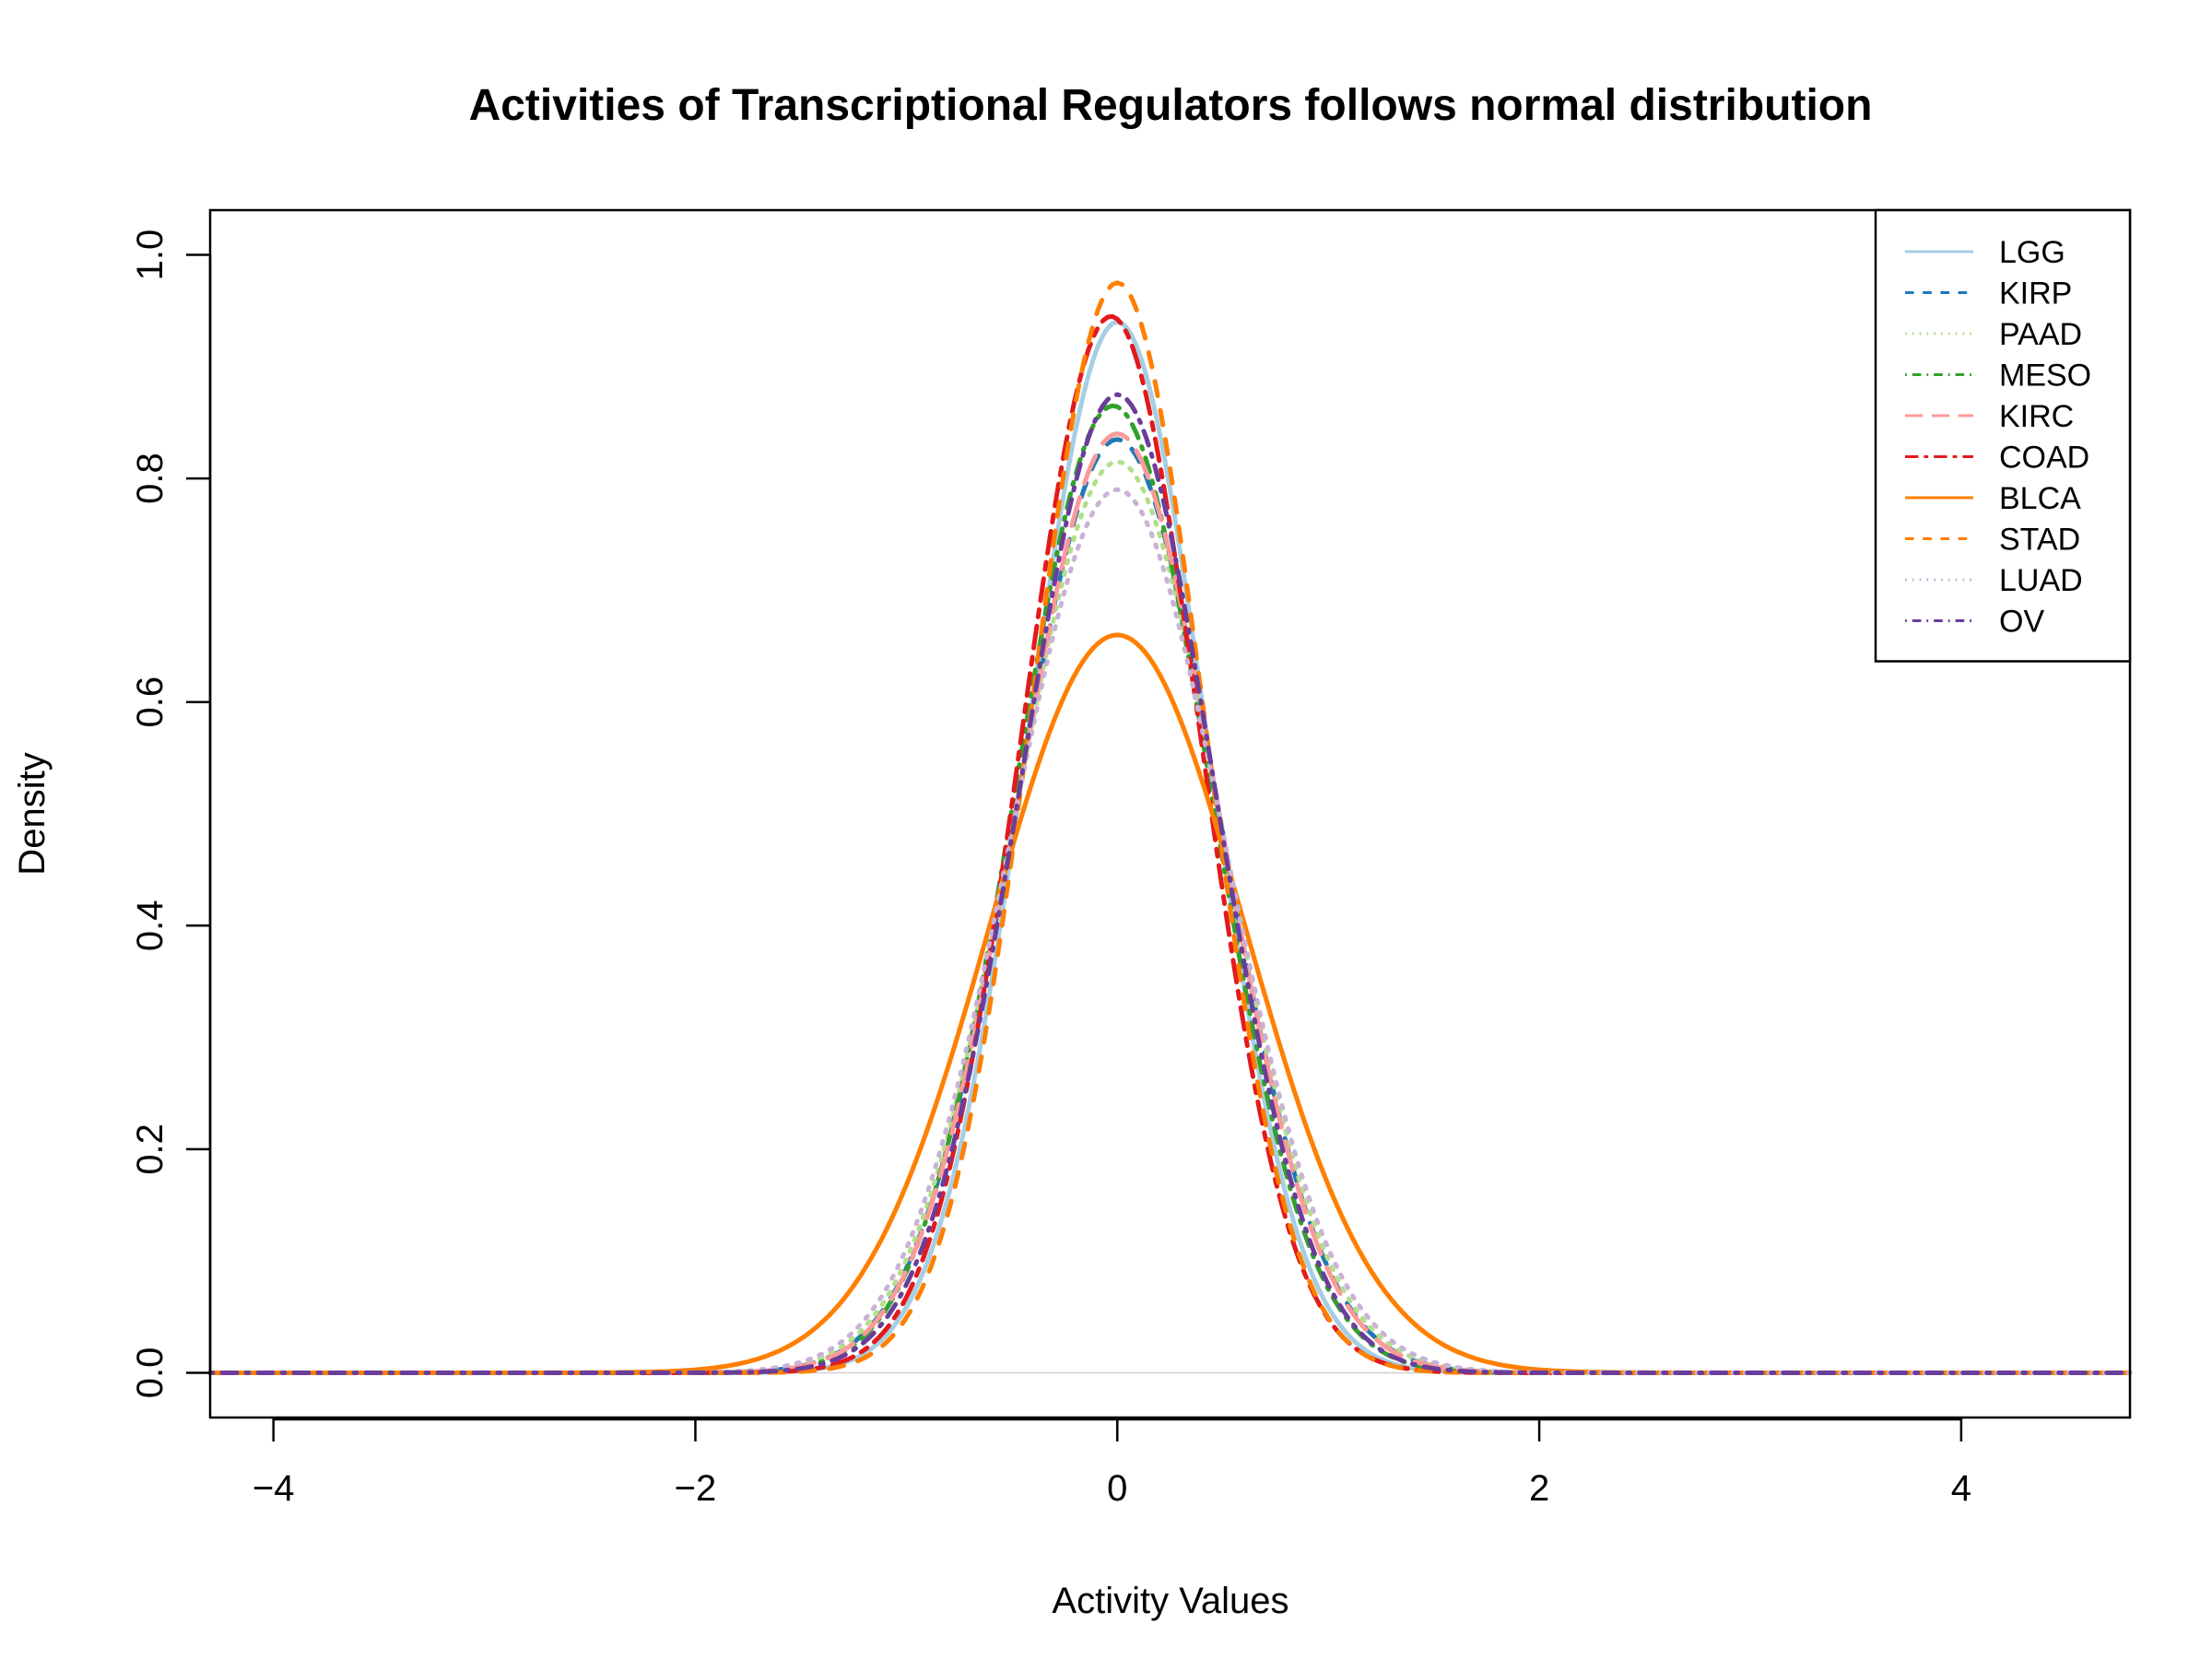  Describe the element at coordinates (2040, 498) in the screenshot. I see `legend-label-blca: BLCA` at that location.